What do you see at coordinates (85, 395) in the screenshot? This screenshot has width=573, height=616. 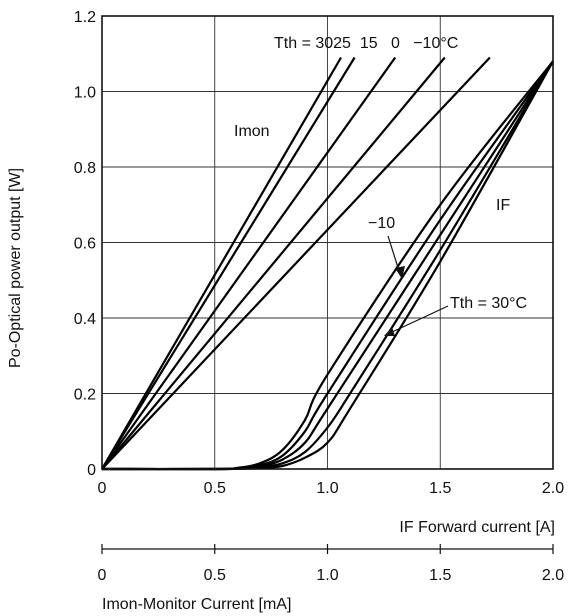 I see `y-tick-label: 0.2` at bounding box center [85, 395].